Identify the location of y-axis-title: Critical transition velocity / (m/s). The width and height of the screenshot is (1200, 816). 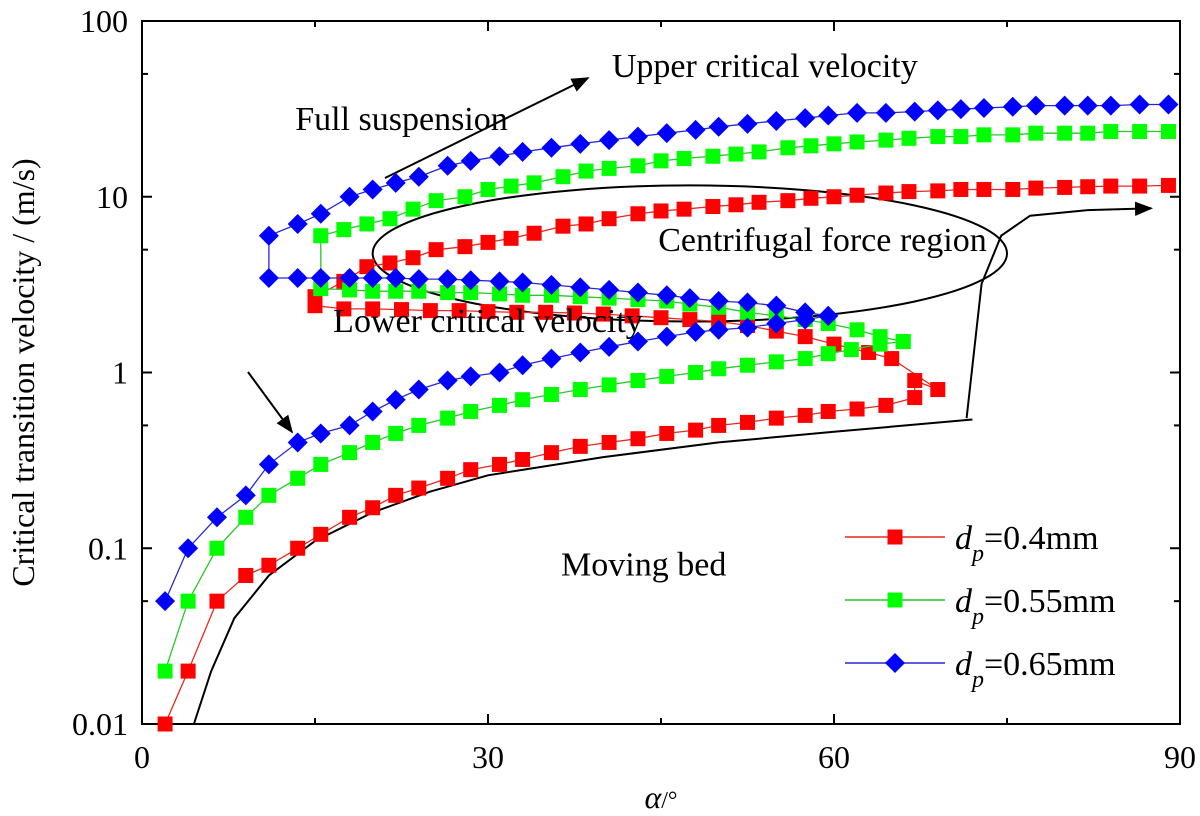
(23, 372).